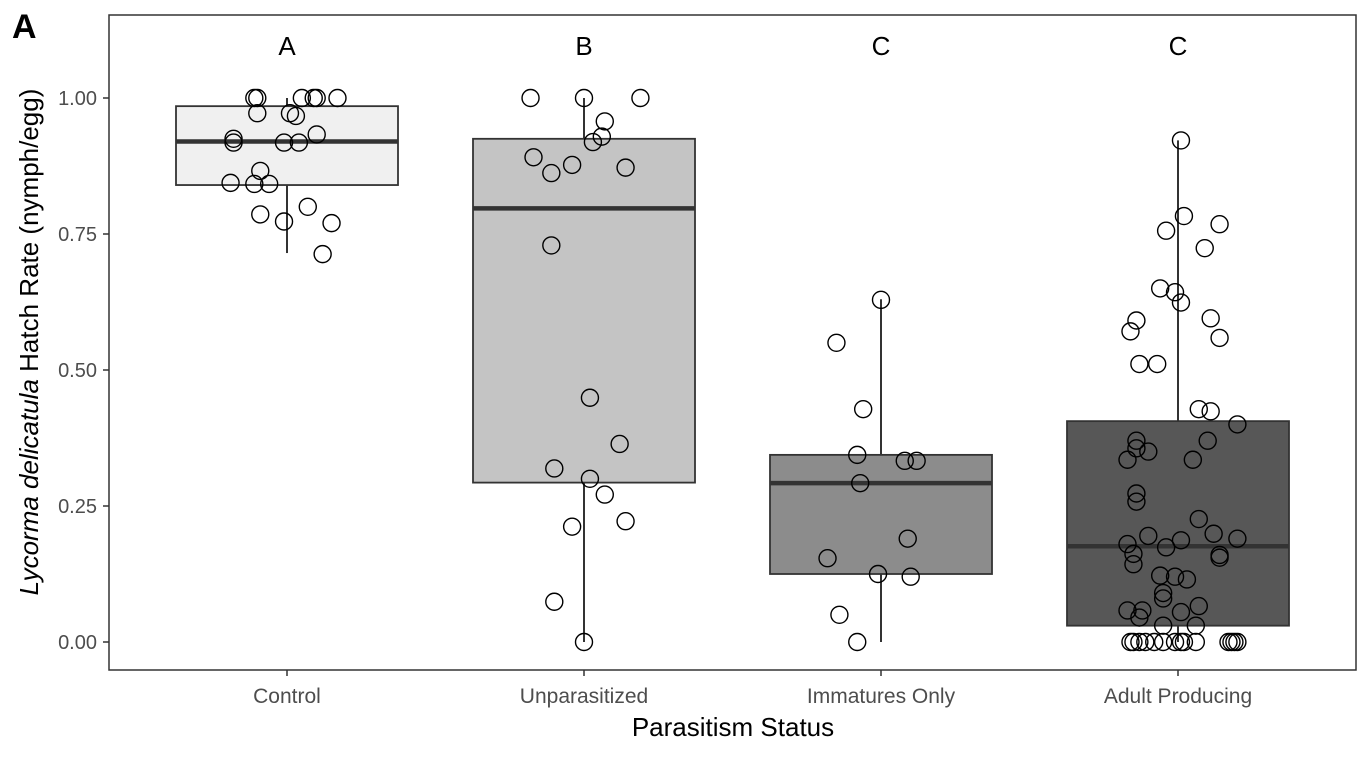 The width and height of the screenshot is (1372, 762). Describe the element at coordinates (881, 471) in the screenshot. I see `box-group-immatures-only` at that location.